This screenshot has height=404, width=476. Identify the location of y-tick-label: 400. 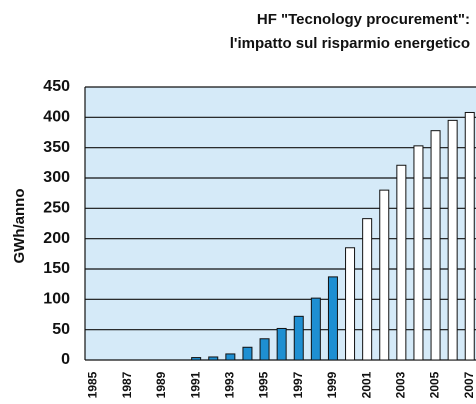
(56, 117).